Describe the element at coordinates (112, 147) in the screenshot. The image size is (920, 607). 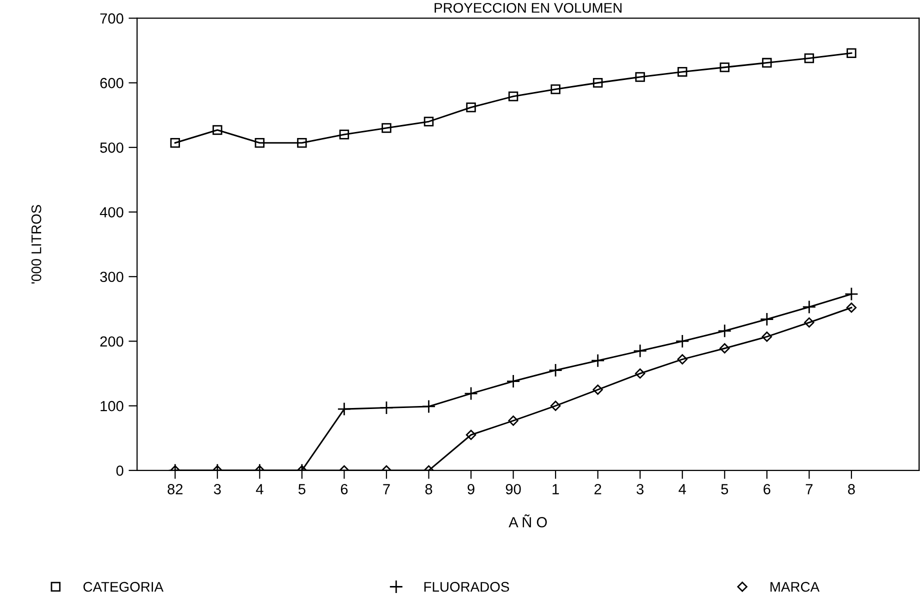
I see `y-tick-label: 500` at that location.